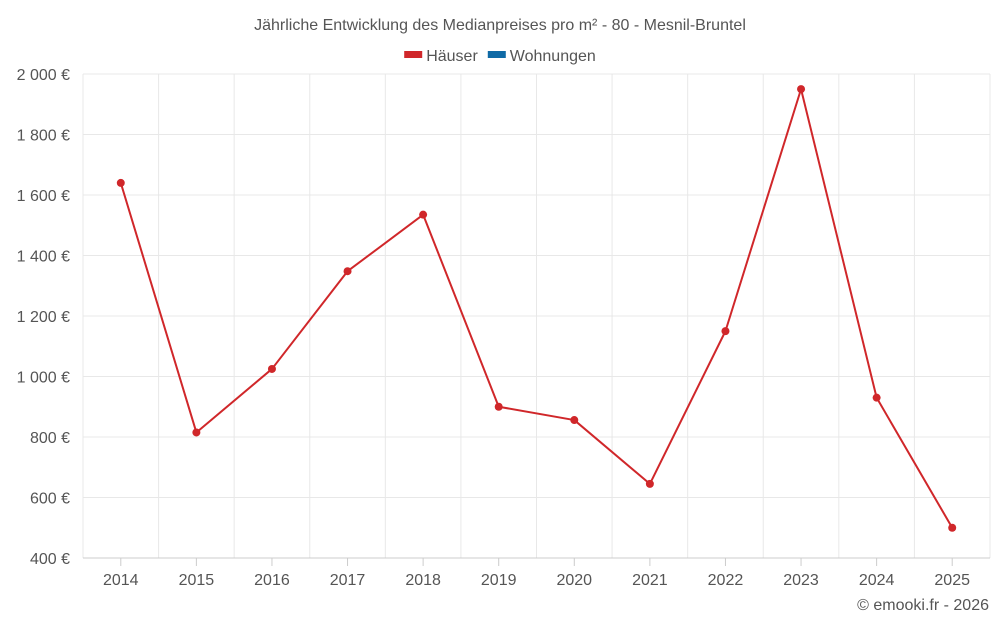 The height and width of the screenshot is (625, 1000). What do you see at coordinates (272, 580) in the screenshot?
I see `x-tick-label: 2016` at bounding box center [272, 580].